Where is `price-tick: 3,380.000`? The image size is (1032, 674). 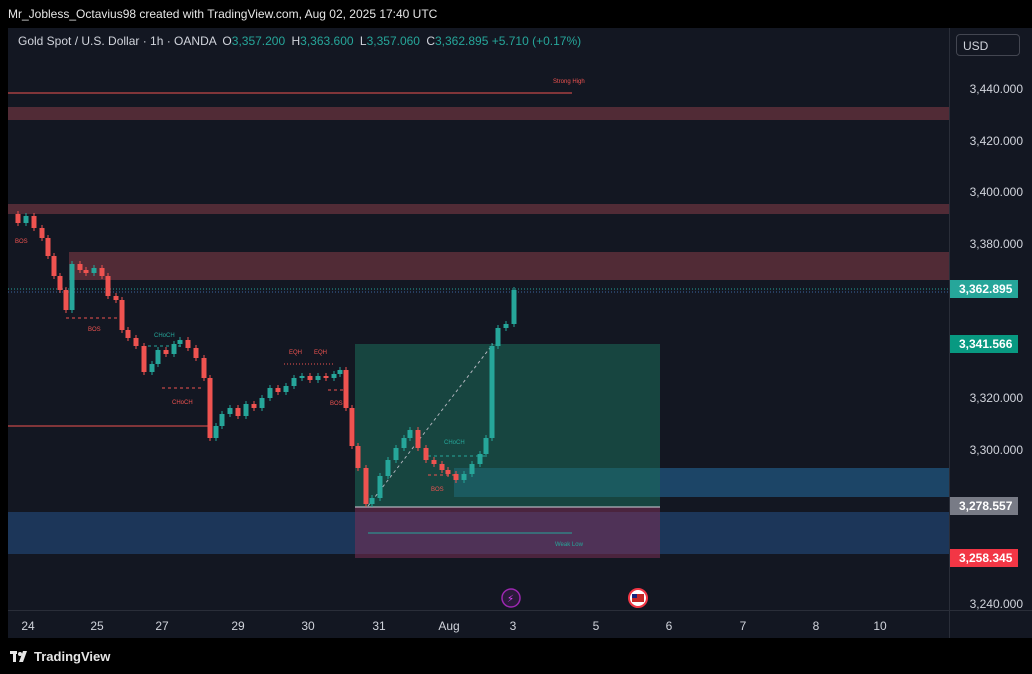
price-tick: 3,380.000 is located at coordinates (996, 244).